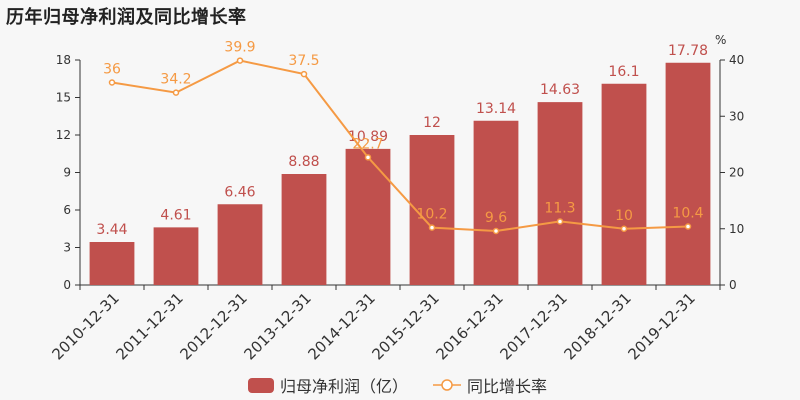 This screenshot has width=800, height=400. Describe the element at coordinates (431, 215) in the screenshot. I see `line-label: 10.2` at that location.